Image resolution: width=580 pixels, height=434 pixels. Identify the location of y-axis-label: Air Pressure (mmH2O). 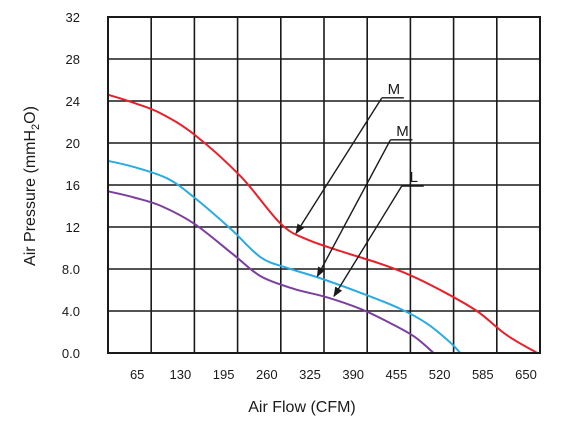
(32, 186).